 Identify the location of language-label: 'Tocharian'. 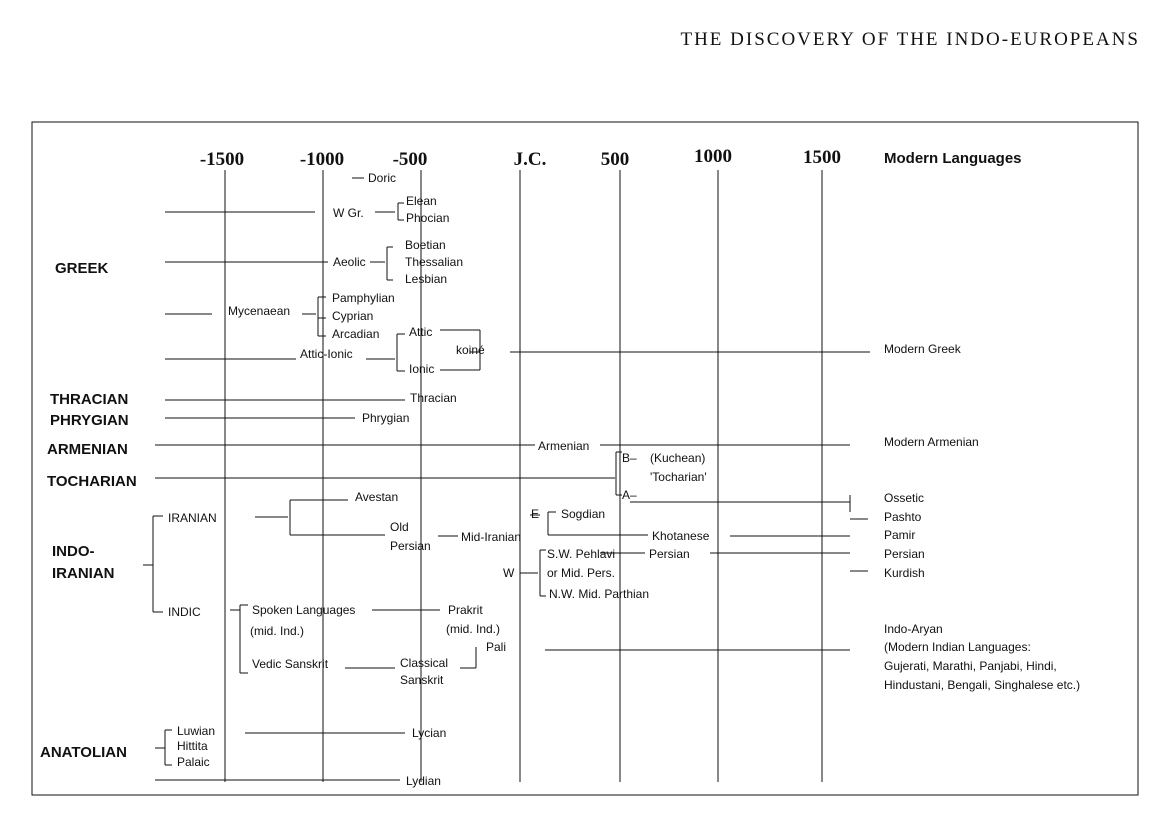
(678, 477).